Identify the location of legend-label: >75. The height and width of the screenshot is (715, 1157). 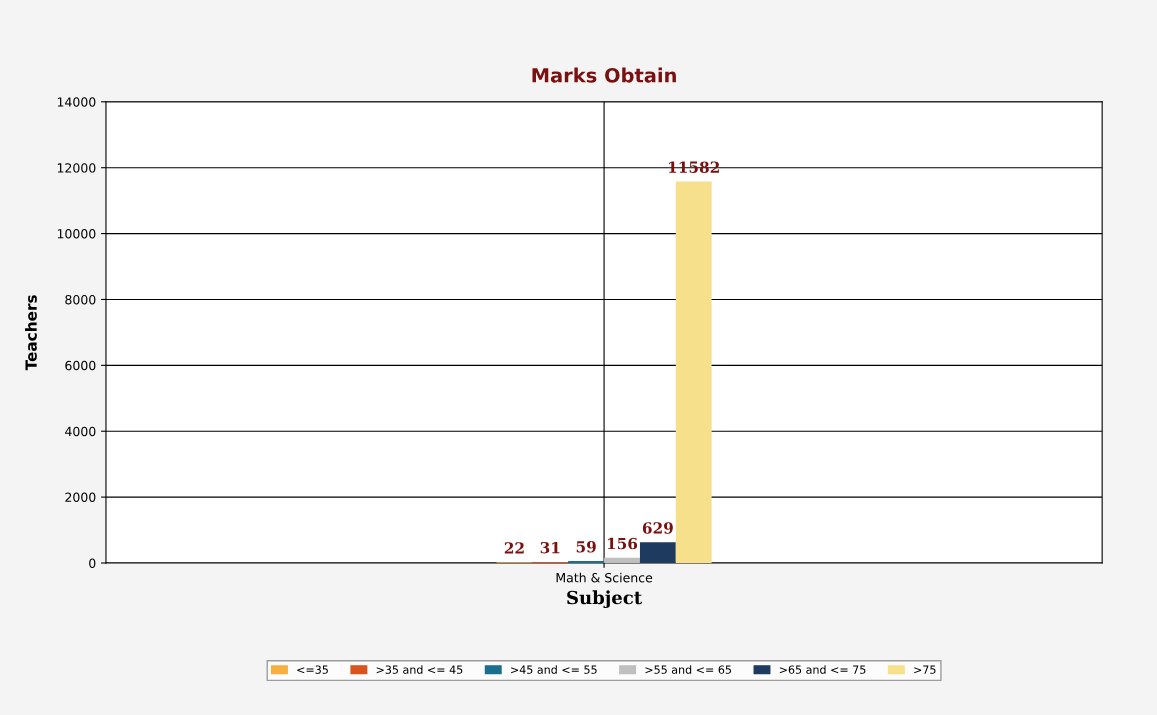
(925, 669).